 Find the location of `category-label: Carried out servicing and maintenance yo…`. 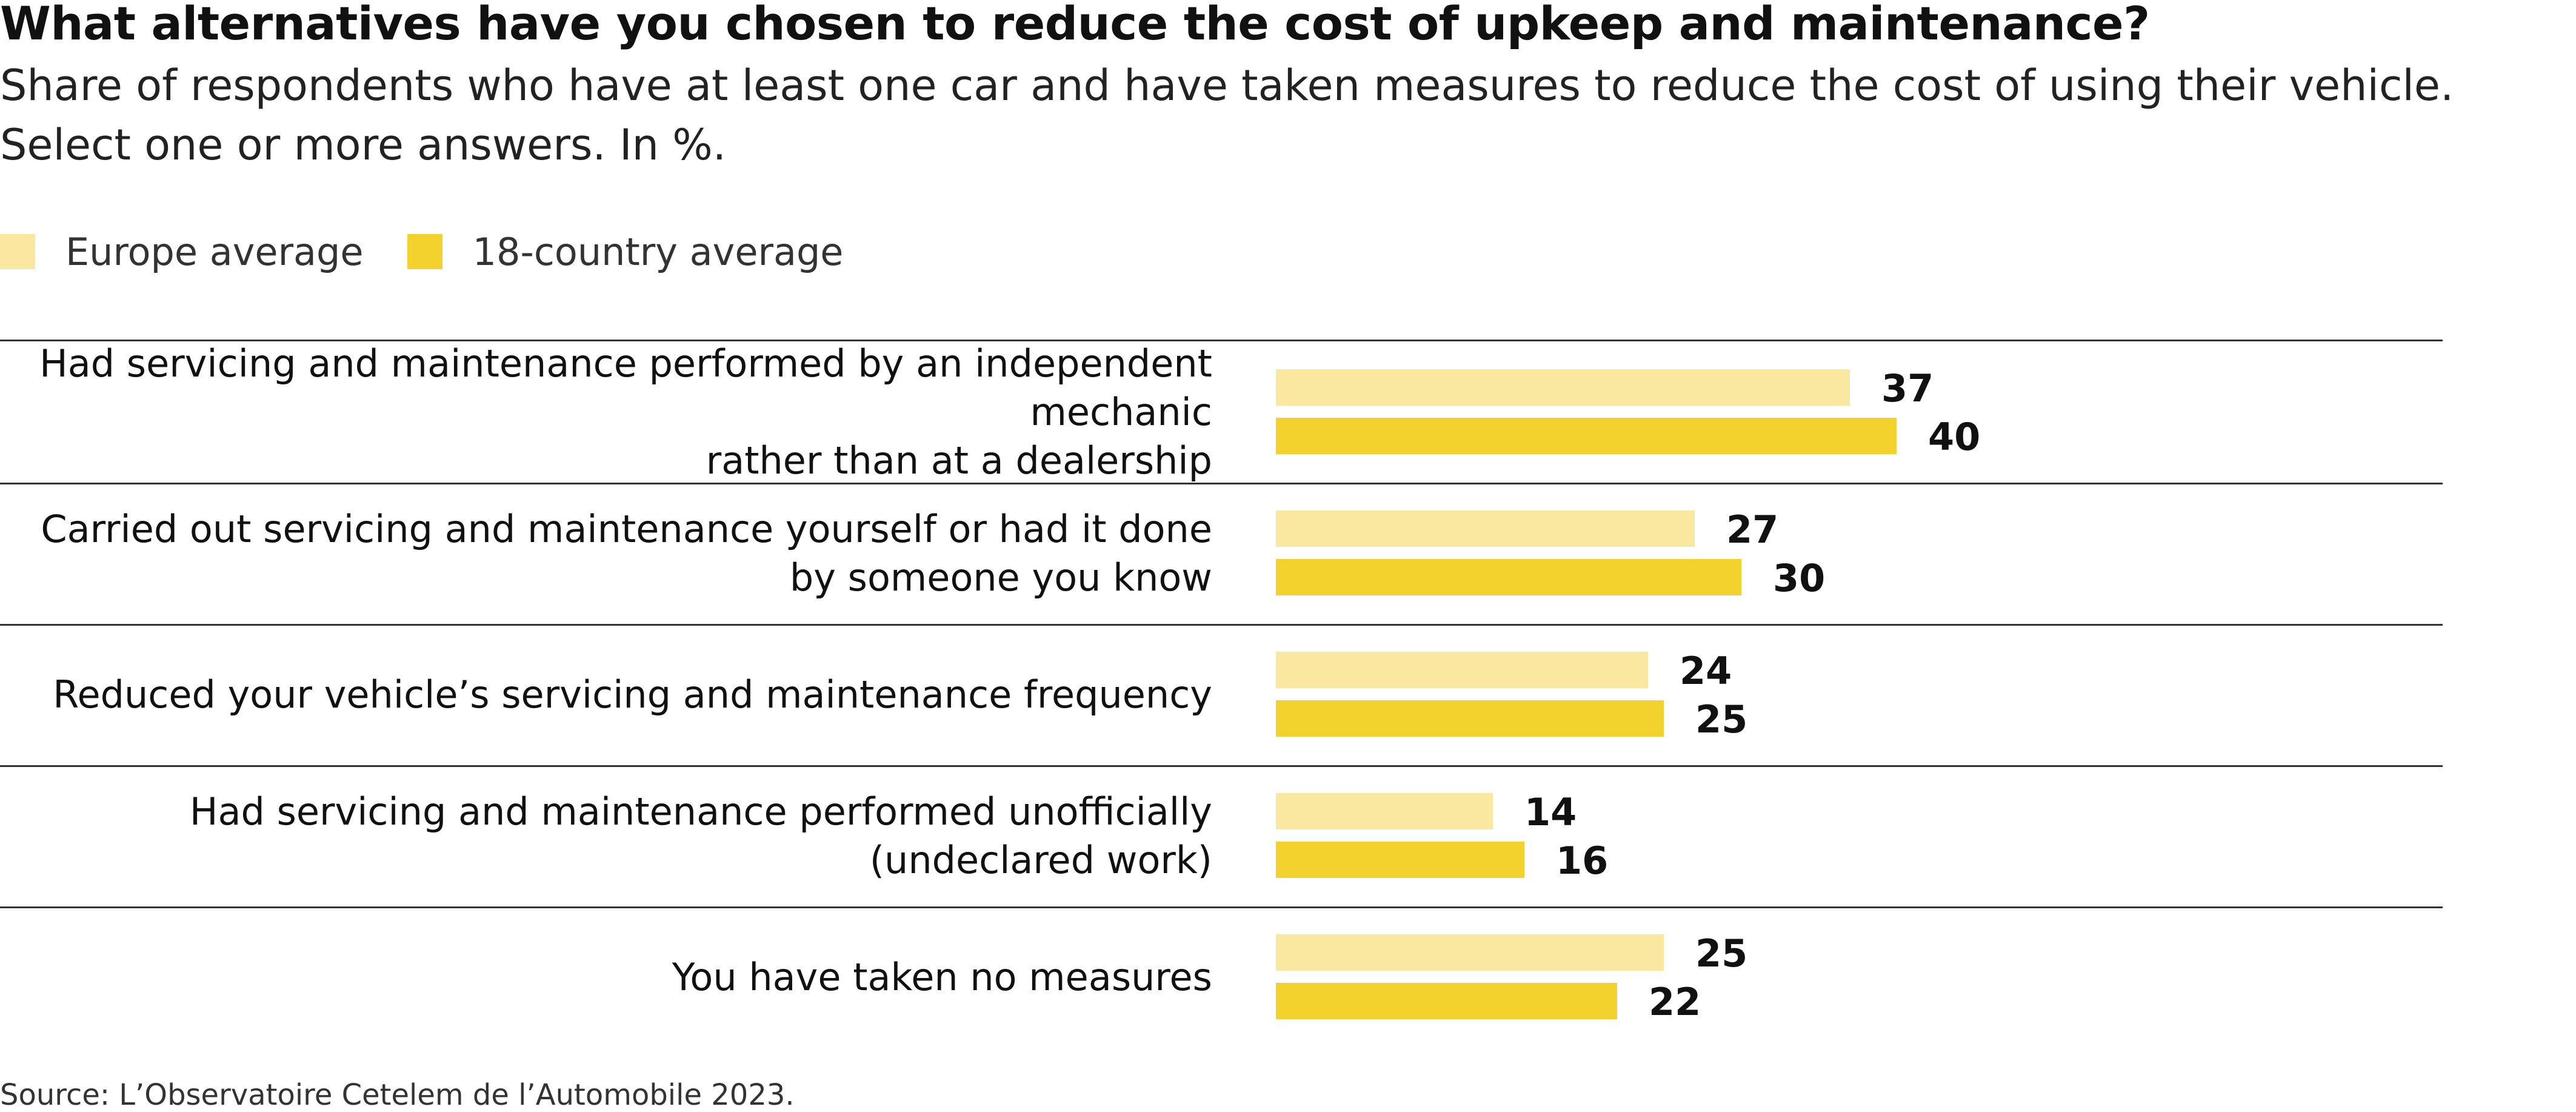

category-label: Carried out servicing and maintenance yo… is located at coordinates (627, 553).